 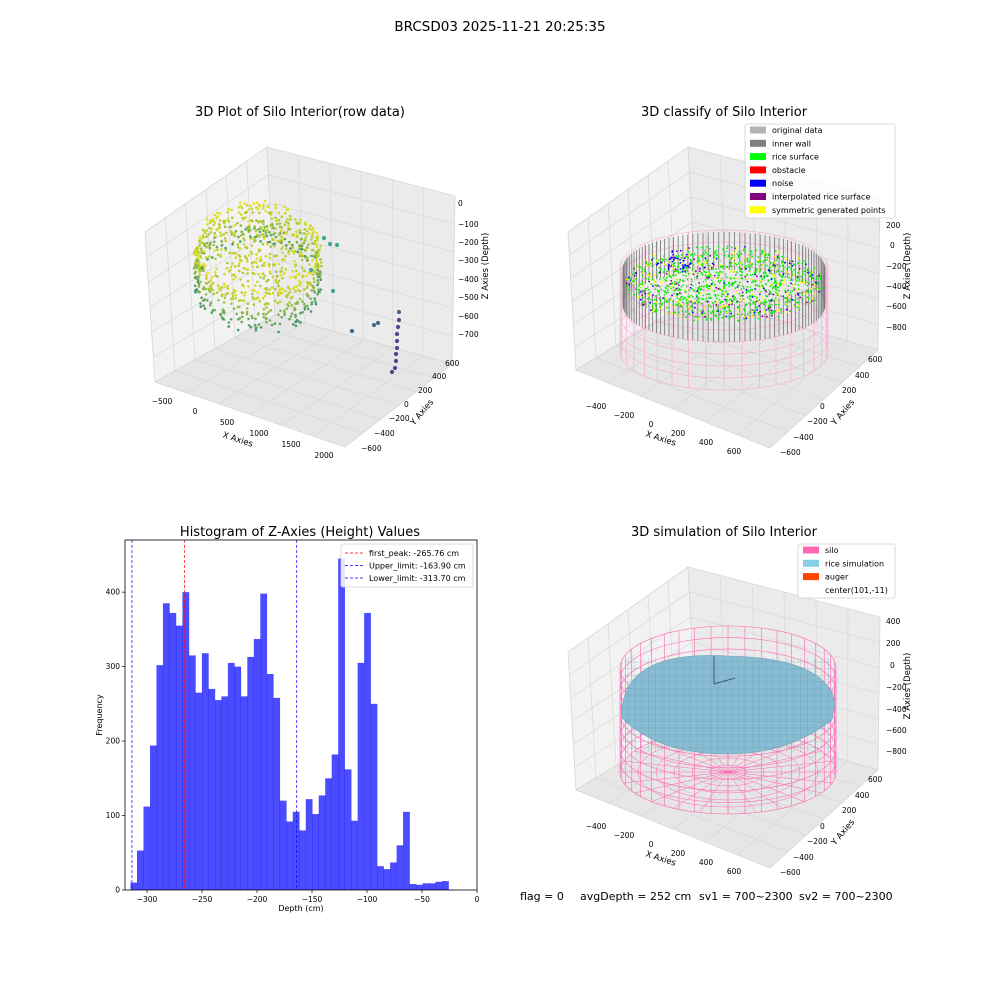 What do you see at coordinates (724, 681) in the screenshot?
I see `auger-arm` at bounding box center [724, 681].